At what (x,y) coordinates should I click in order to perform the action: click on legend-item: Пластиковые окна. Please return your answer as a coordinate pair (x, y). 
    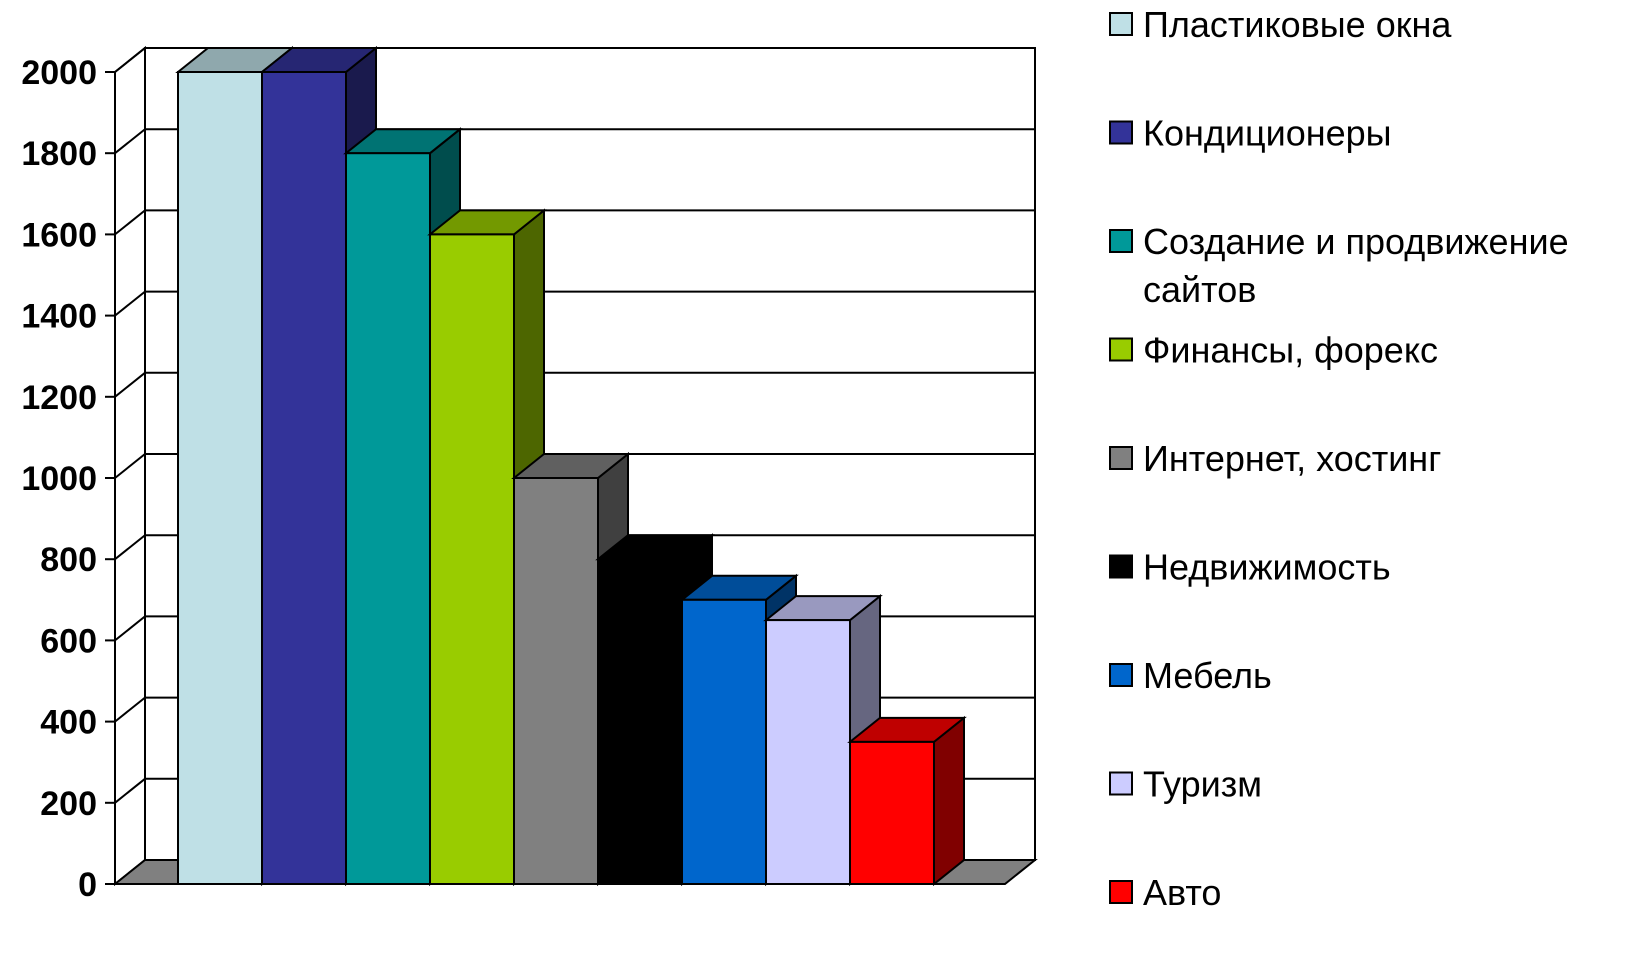
    Looking at the image, I should click on (1280, 24).